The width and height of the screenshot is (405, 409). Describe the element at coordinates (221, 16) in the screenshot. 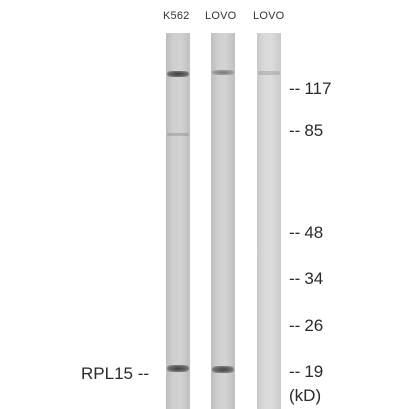

I see `lane-label-lovo-1: LOVO` at that location.